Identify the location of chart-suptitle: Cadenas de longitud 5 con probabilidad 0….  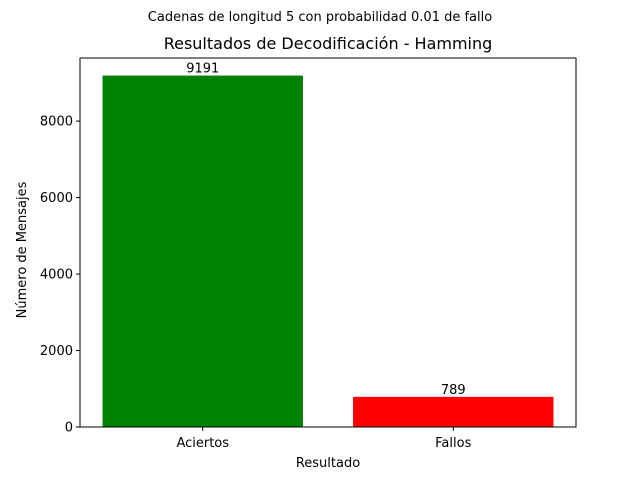
(320, 17).